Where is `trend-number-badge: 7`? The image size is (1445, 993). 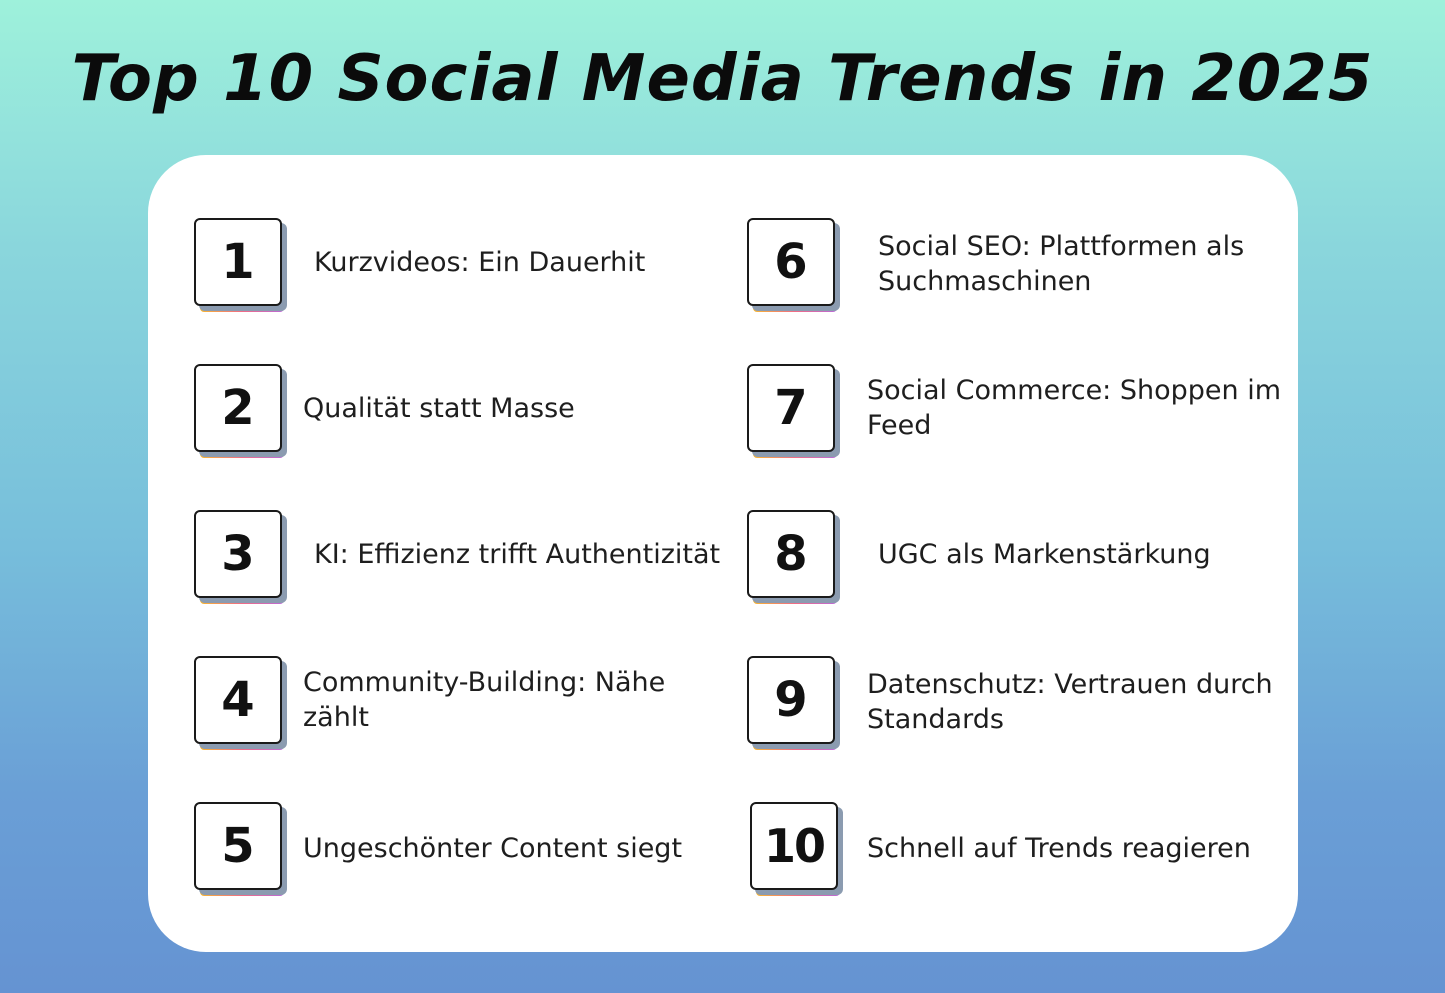
trend-number-badge: 7 is located at coordinates (791, 408).